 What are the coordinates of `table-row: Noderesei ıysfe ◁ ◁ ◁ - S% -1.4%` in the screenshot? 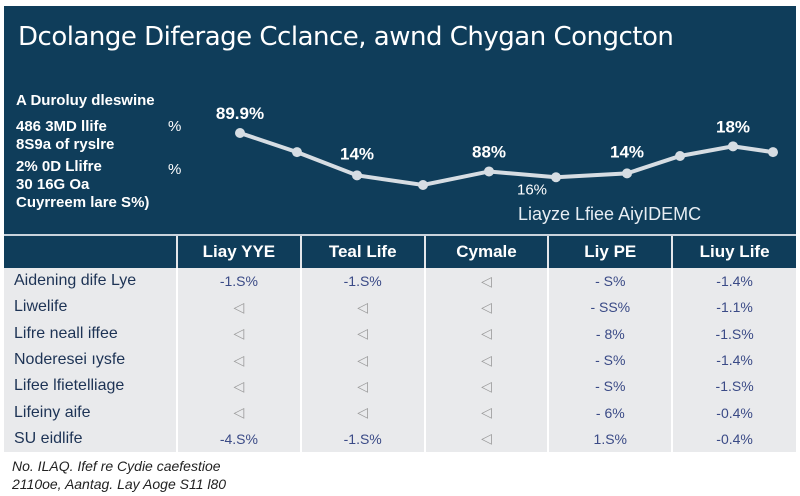 It's located at (400, 360).